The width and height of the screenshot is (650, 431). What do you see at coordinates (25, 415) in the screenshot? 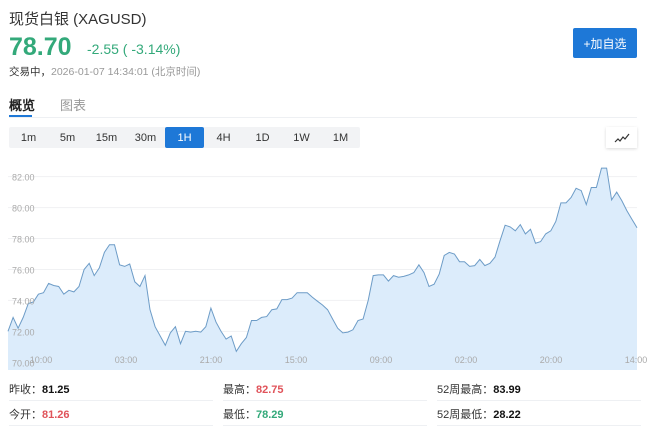
I see `stat-label: 今开：` at bounding box center [25, 415].